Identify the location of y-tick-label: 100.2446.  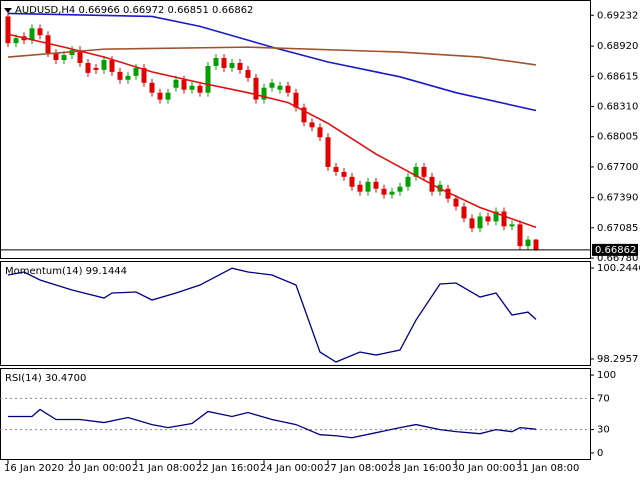
(618, 268).